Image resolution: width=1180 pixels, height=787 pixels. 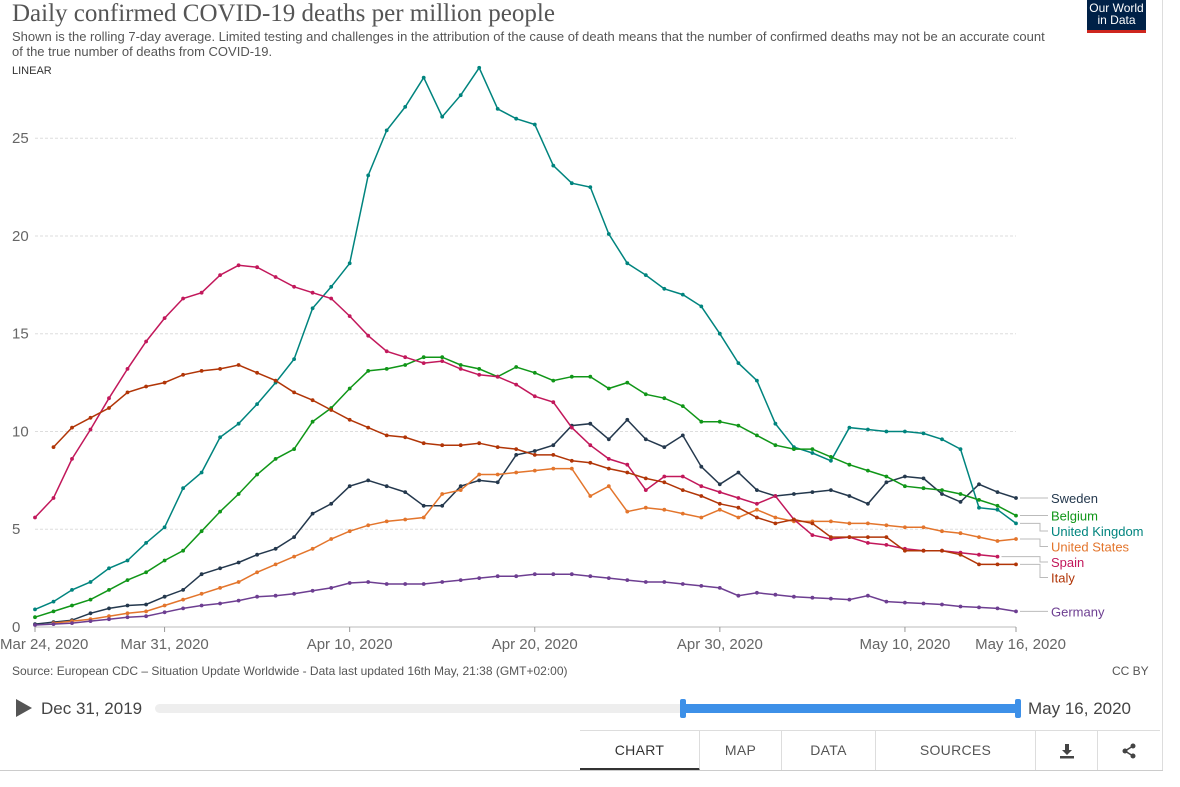 What do you see at coordinates (1067, 751) in the screenshot?
I see `download-button` at bounding box center [1067, 751].